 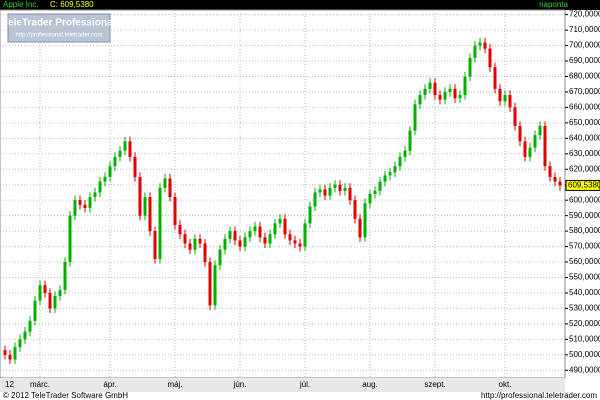 I want to click on header-bar, so click(x=300, y=5).